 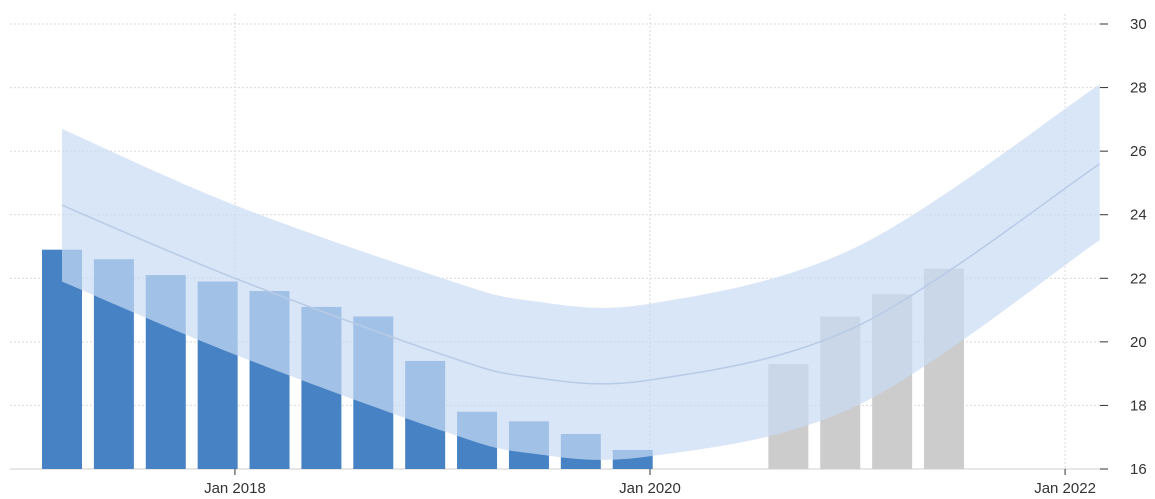 I want to click on x-tick-label: Jan 2018, so click(x=235, y=488).